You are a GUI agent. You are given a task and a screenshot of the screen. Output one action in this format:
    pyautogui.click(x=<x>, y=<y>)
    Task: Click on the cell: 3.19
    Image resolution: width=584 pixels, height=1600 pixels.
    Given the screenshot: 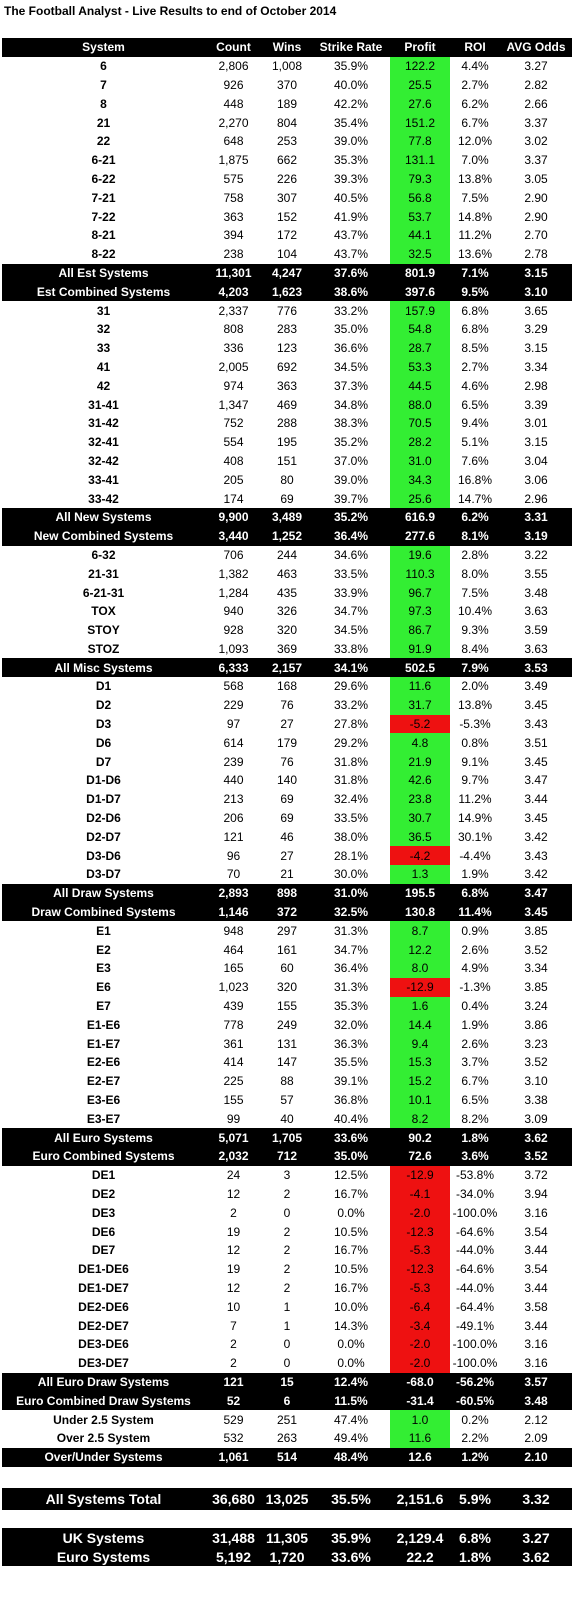 What is the action you would take?
    pyautogui.click(x=536, y=536)
    